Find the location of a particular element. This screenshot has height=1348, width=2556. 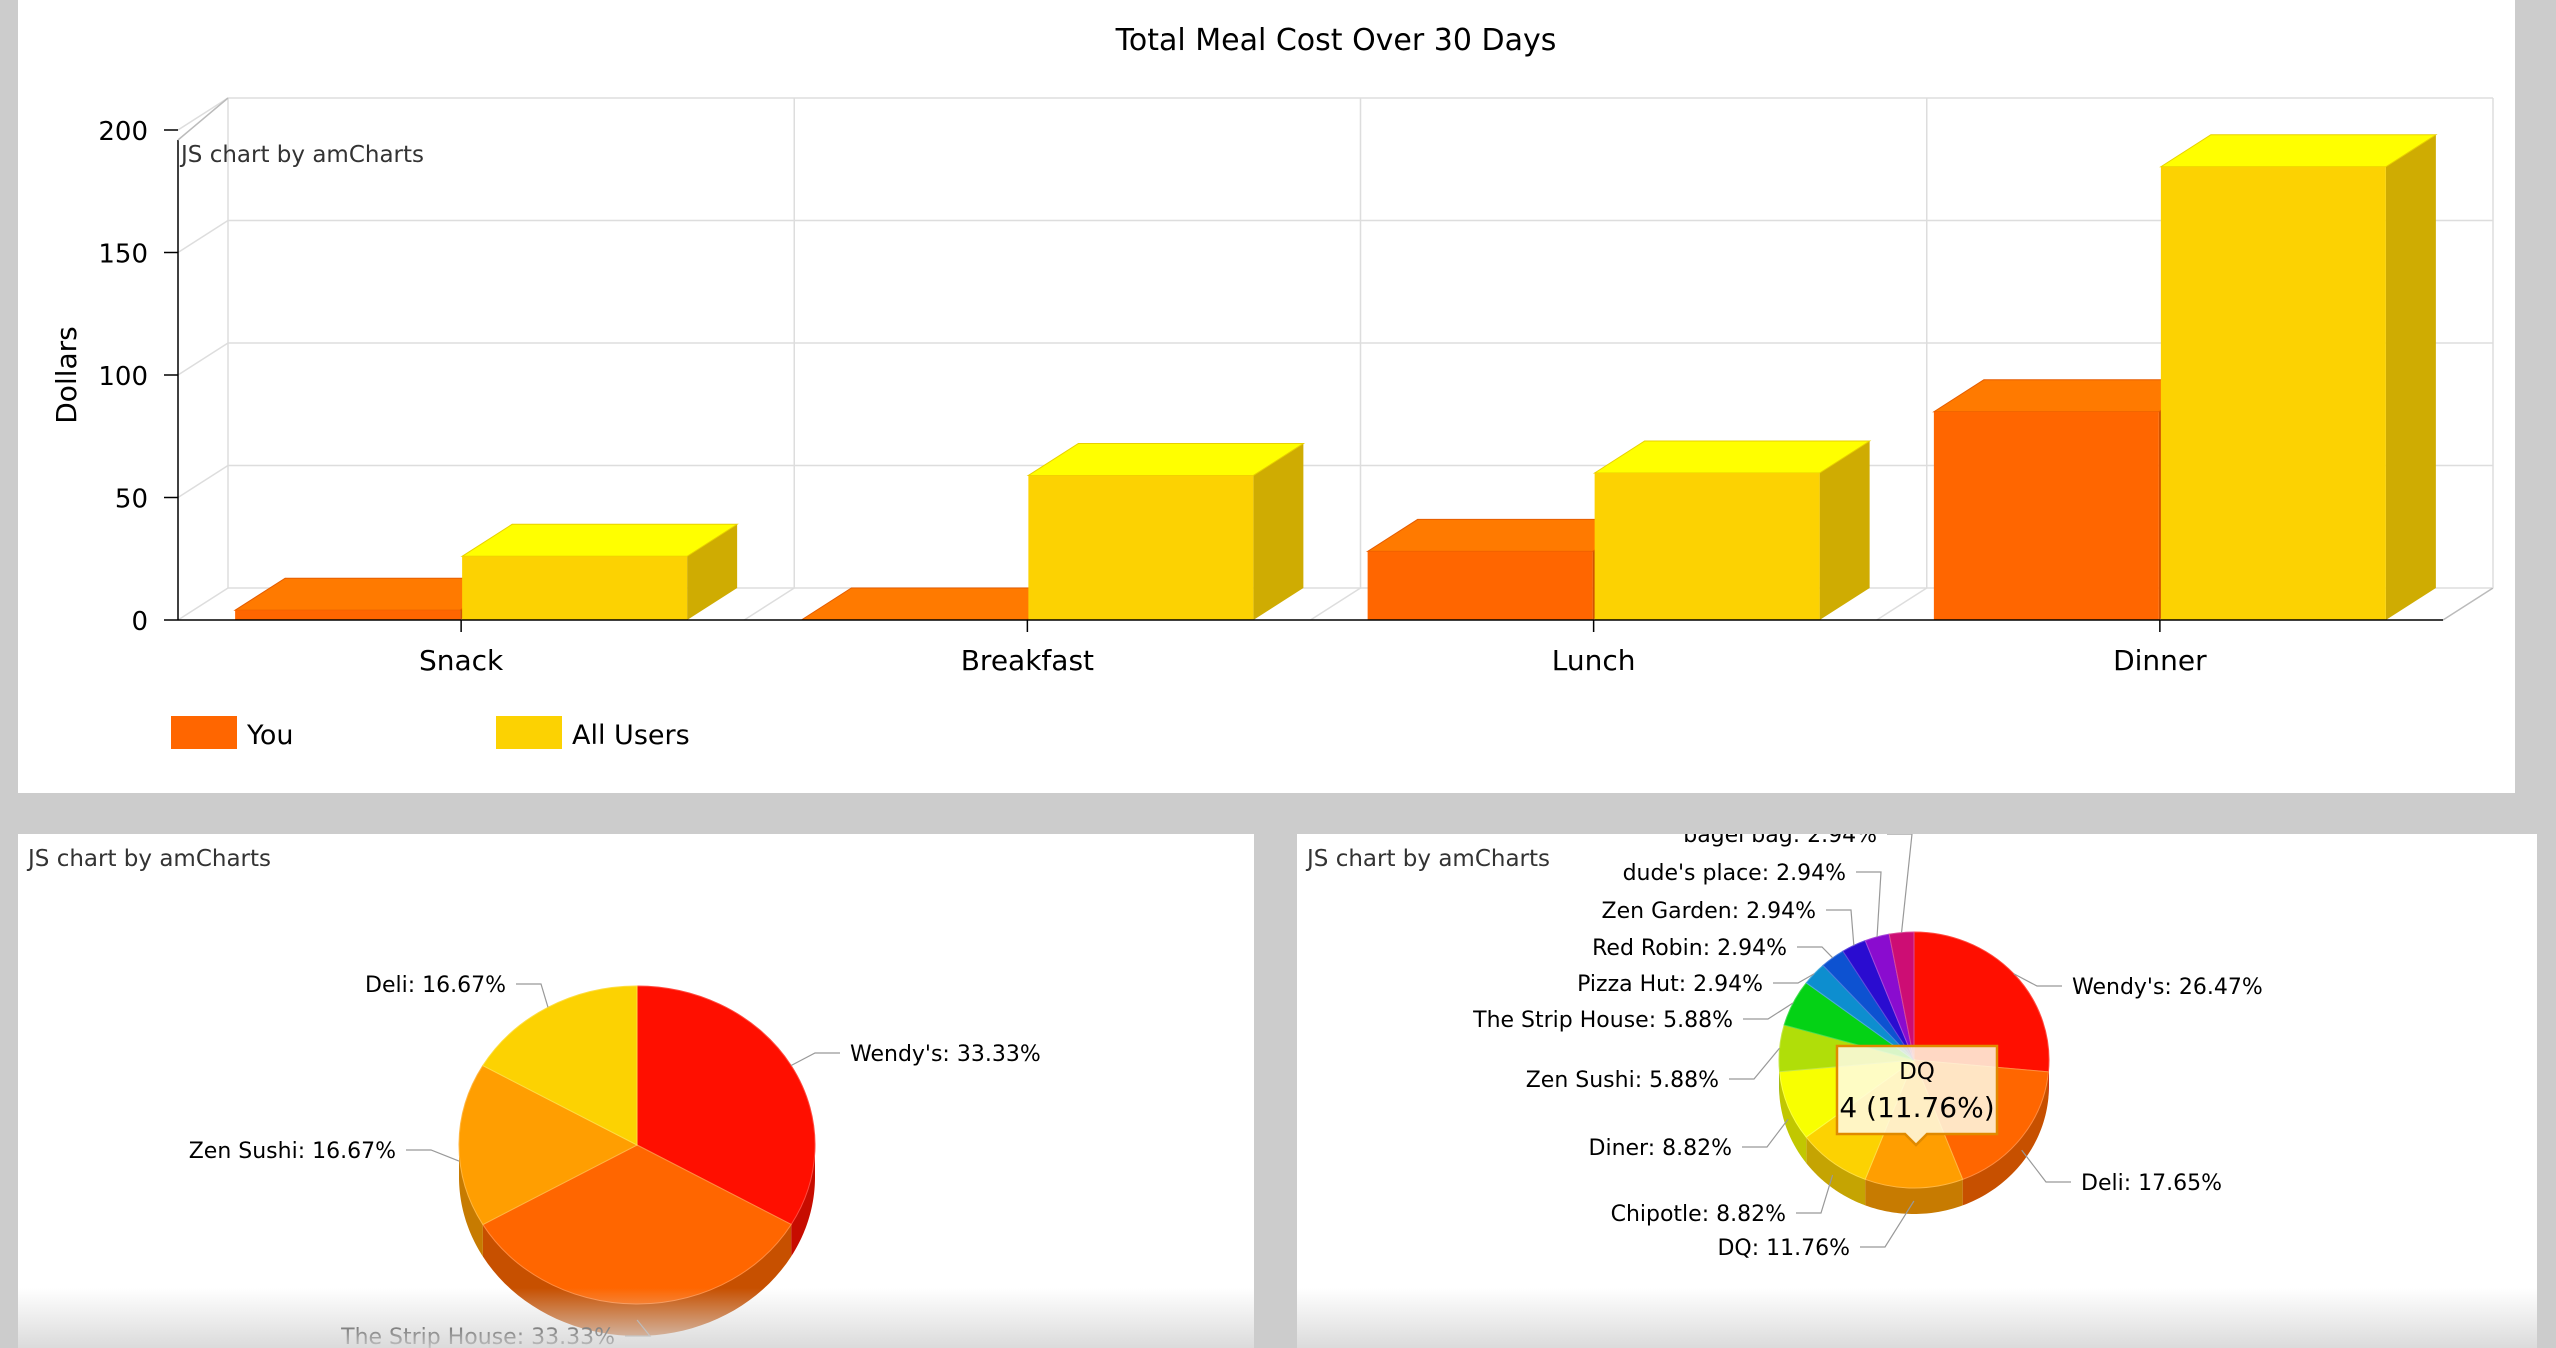

legend-label: You is located at coordinates (270, 735).